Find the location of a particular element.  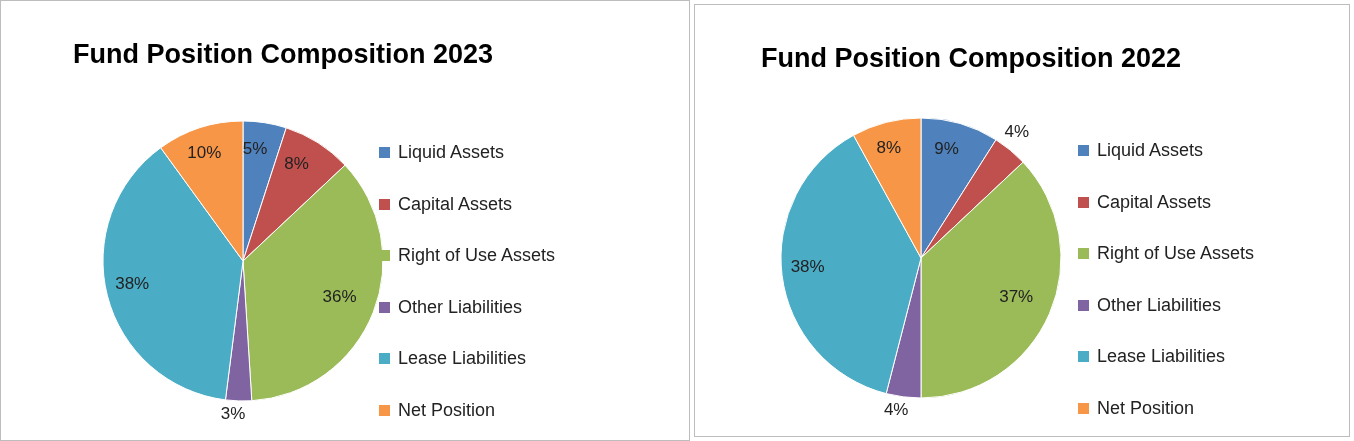

chart-title: Fund Position Composition 2022 is located at coordinates (971, 58).